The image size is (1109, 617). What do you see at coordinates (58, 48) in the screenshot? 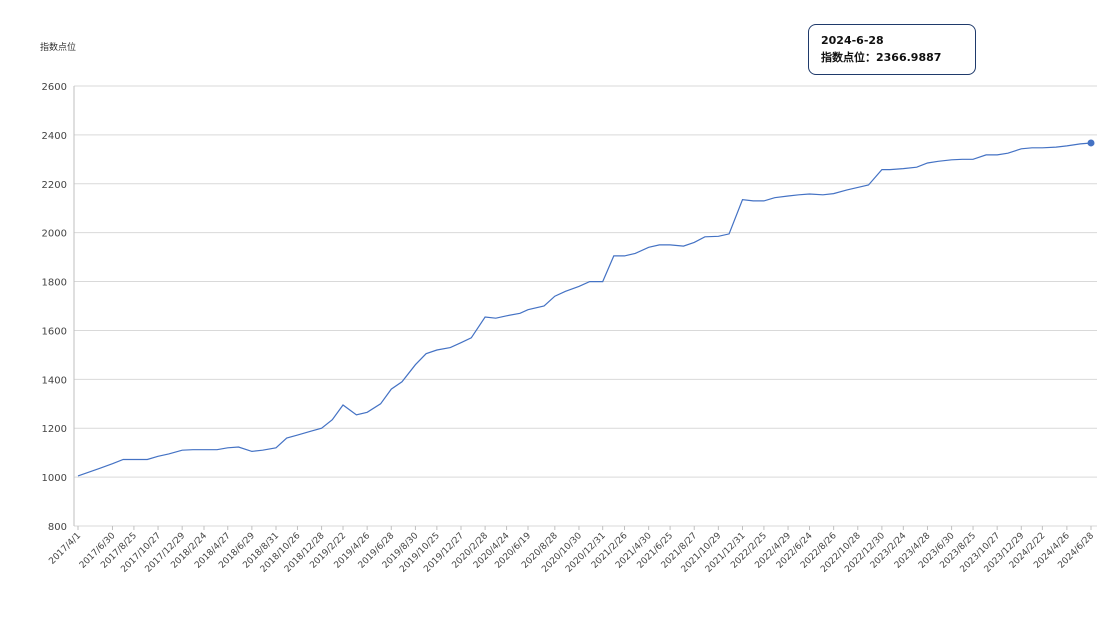
I see `y-axis-label: 指数点位` at bounding box center [58, 48].